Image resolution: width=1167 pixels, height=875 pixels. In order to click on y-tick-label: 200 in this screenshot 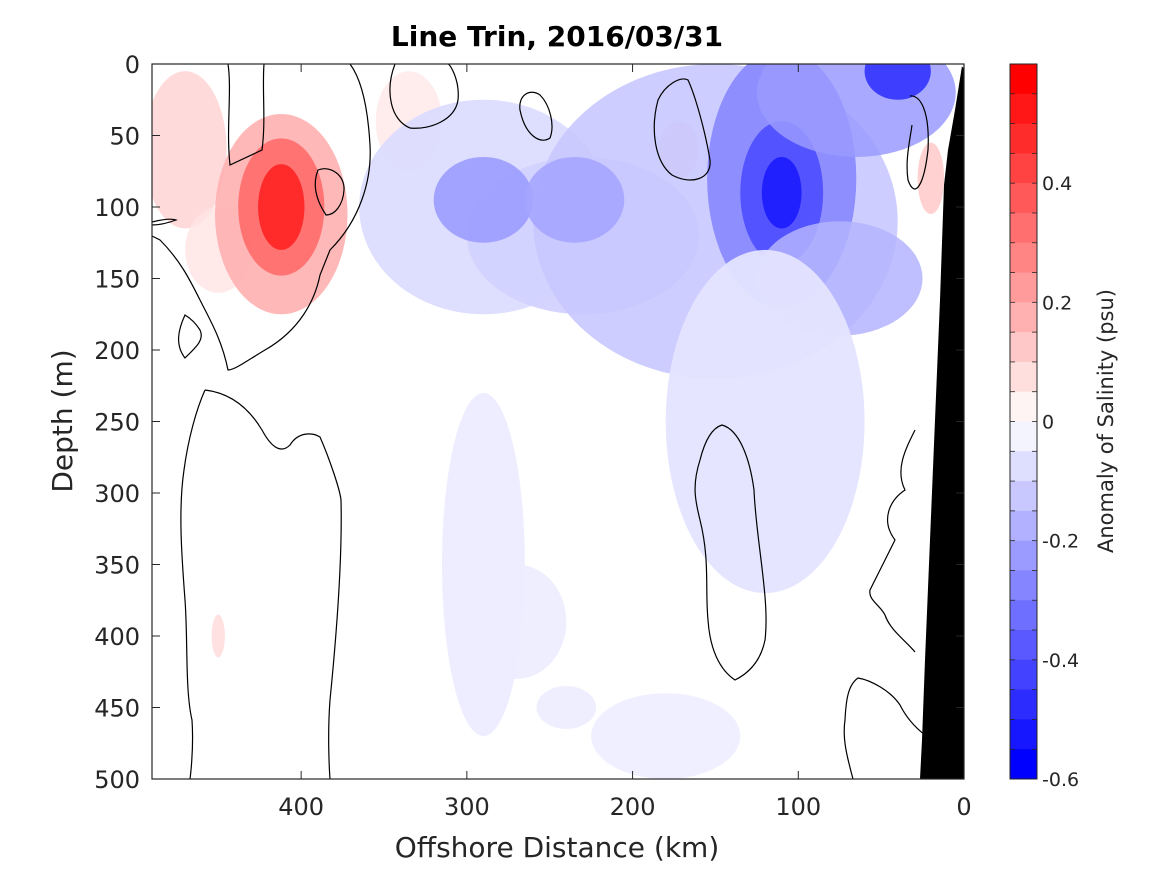, I will do `click(117, 351)`.